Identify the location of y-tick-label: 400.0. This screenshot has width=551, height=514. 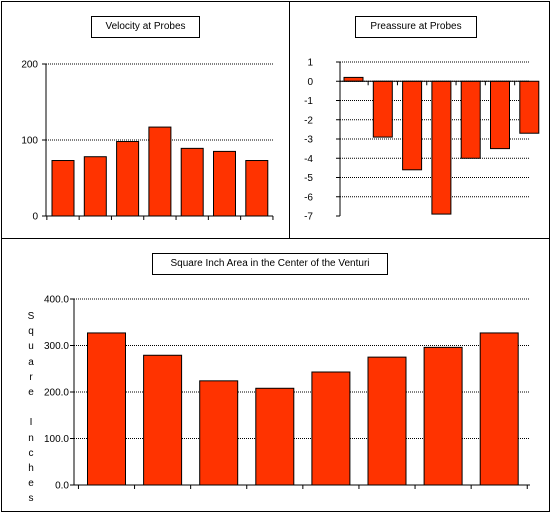
(56, 300).